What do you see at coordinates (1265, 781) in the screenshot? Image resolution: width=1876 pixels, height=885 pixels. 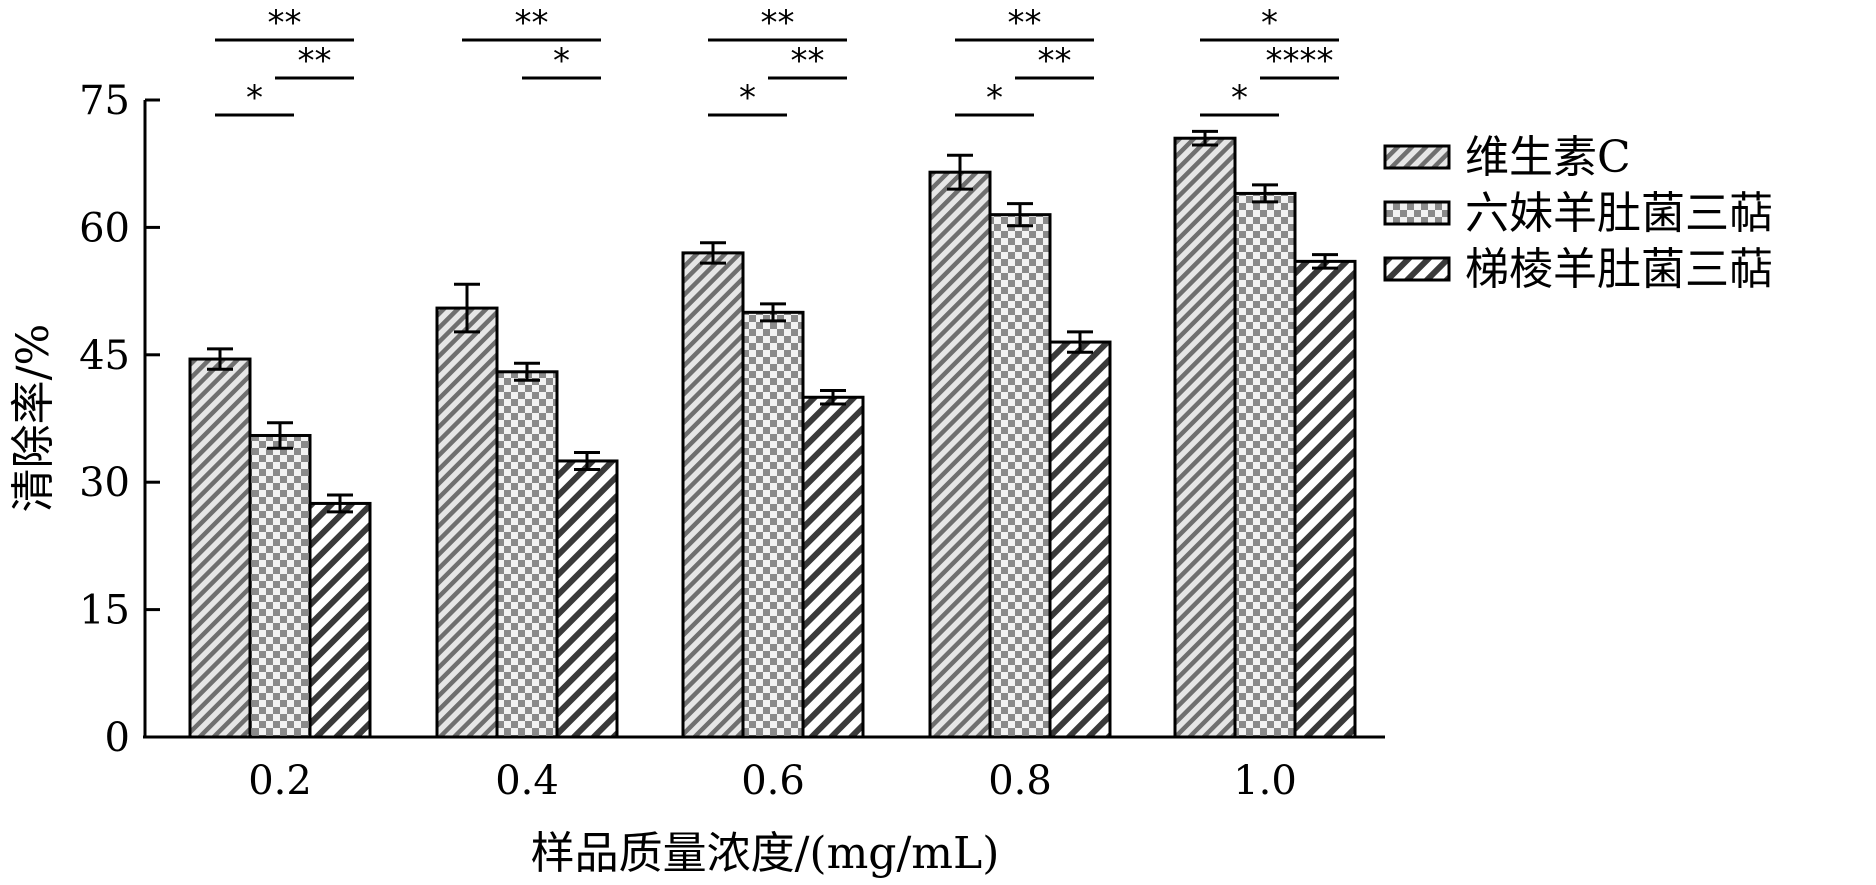 I see `x-tick-label-4: 1.0` at bounding box center [1265, 781].